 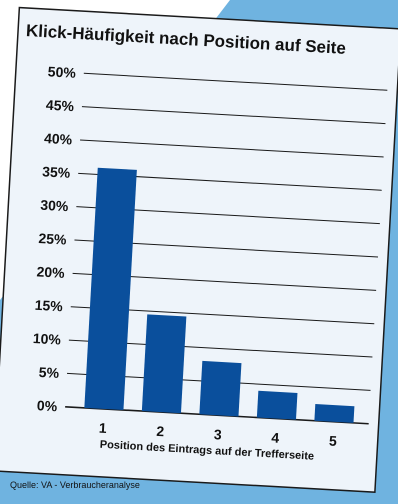 I want to click on y-tick-label: 0%, so click(x=48, y=405).